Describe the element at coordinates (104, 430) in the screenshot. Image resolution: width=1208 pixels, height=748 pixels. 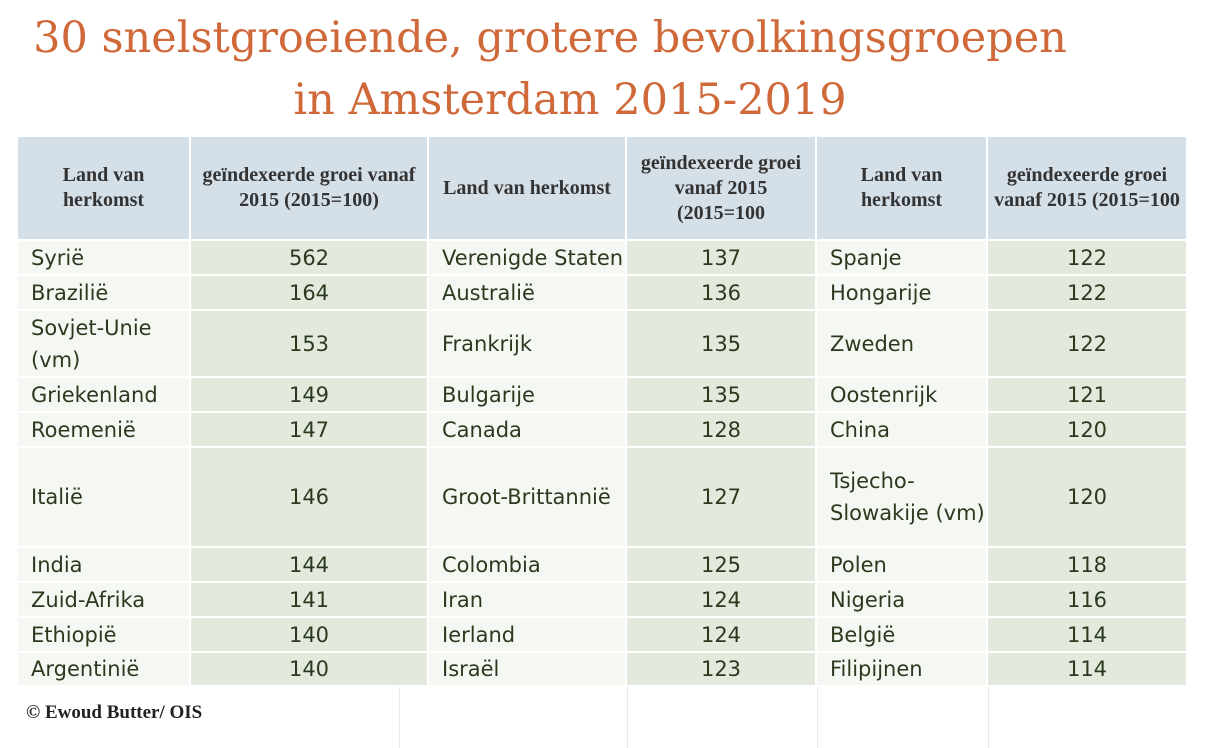
I see `country-cell: Roemenië` at that location.